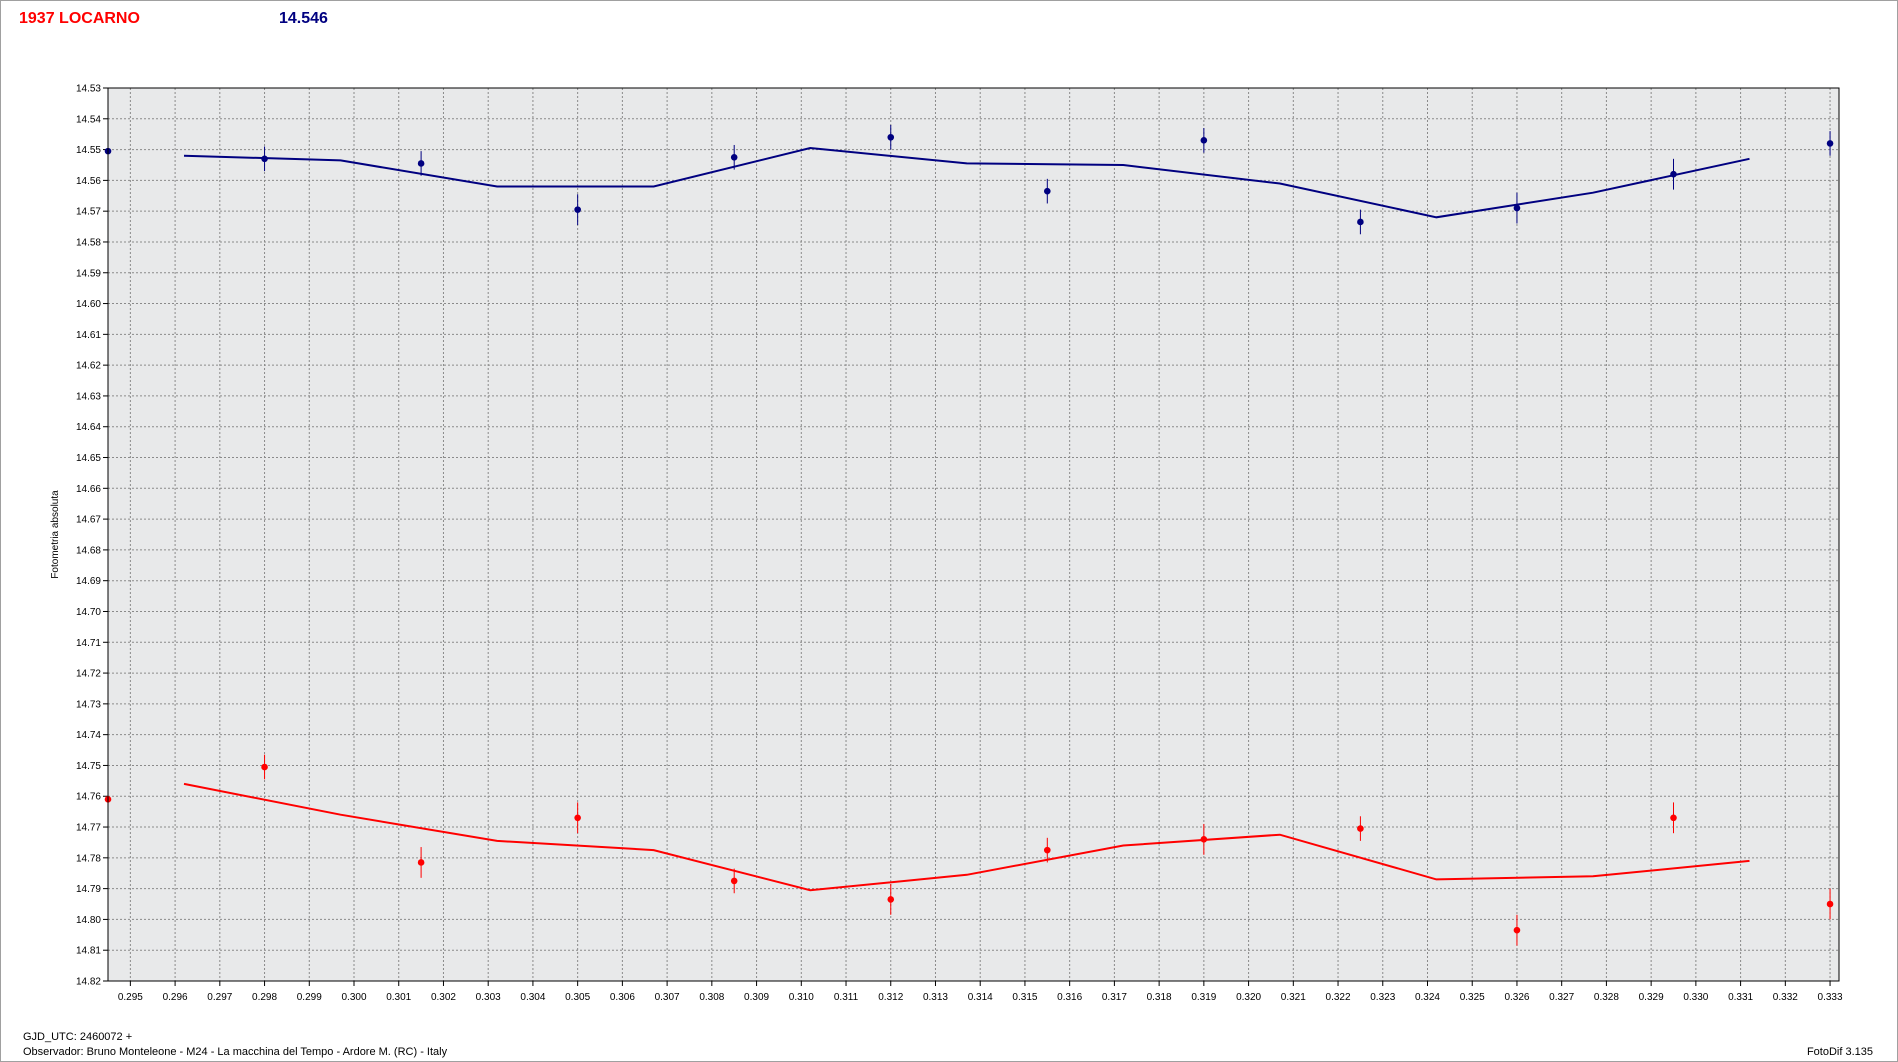 The width and height of the screenshot is (1898, 1062). Describe the element at coordinates (1561, 997) in the screenshot. I see `x-tick-label: 0.327` at that location.